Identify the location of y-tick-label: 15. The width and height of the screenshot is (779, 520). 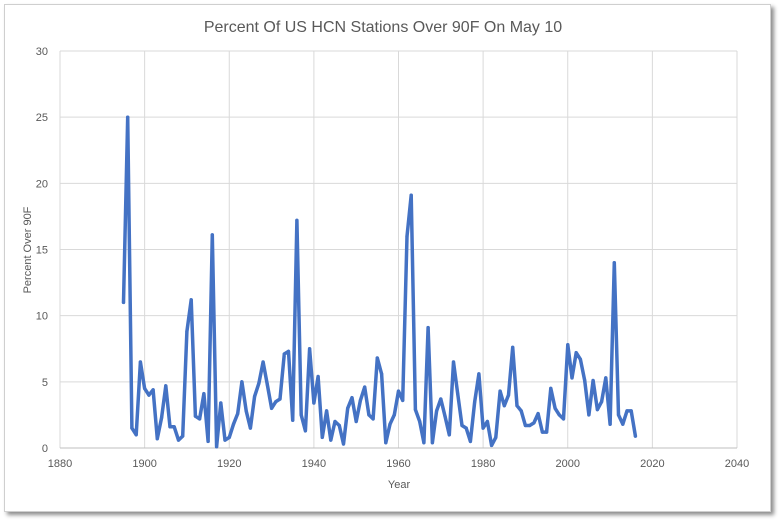
(42, 251).